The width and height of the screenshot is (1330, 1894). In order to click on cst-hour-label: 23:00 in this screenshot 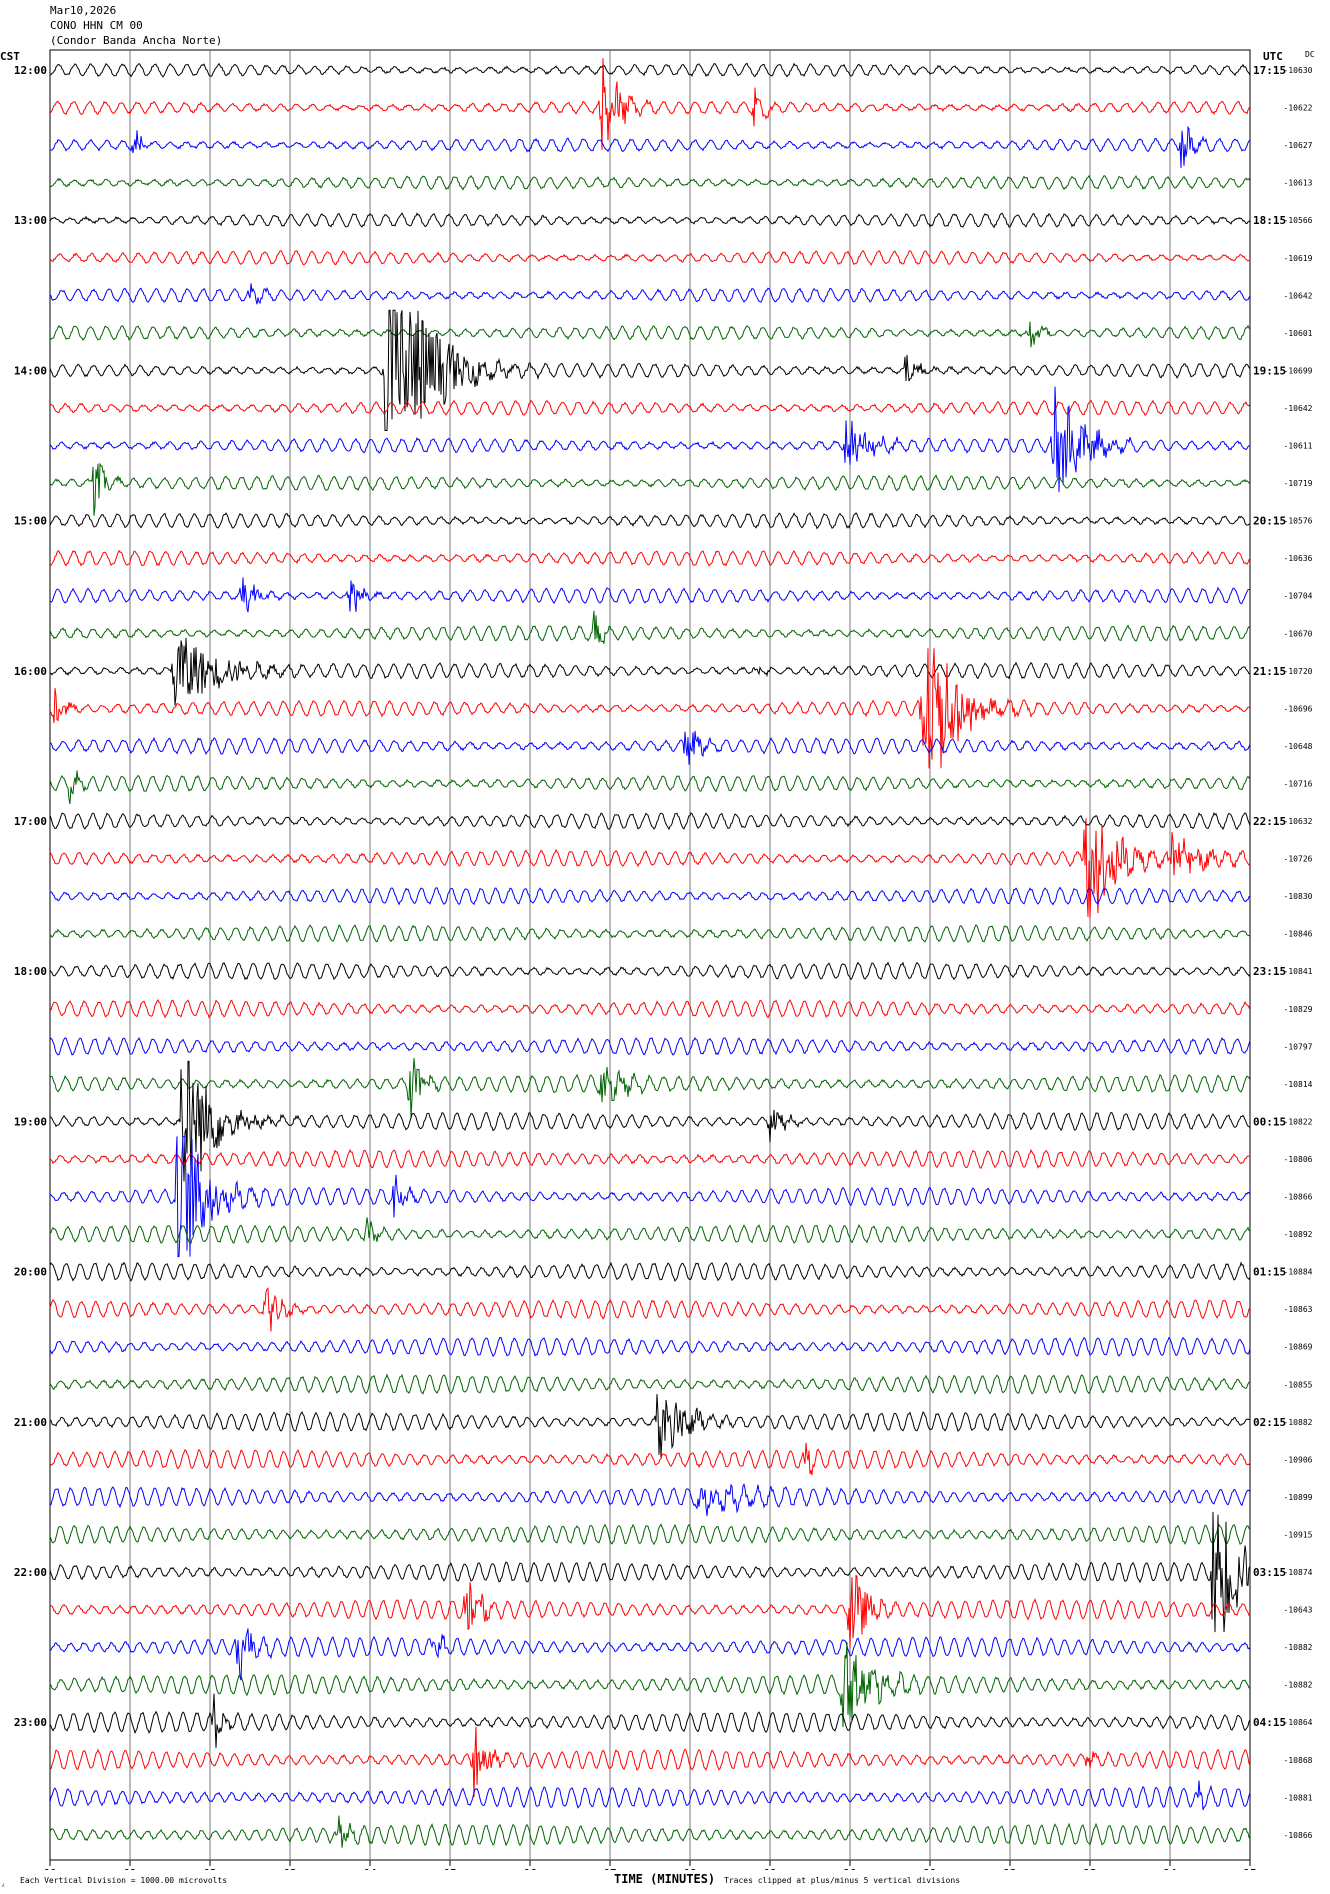, I will do `click(30, 1722)`.